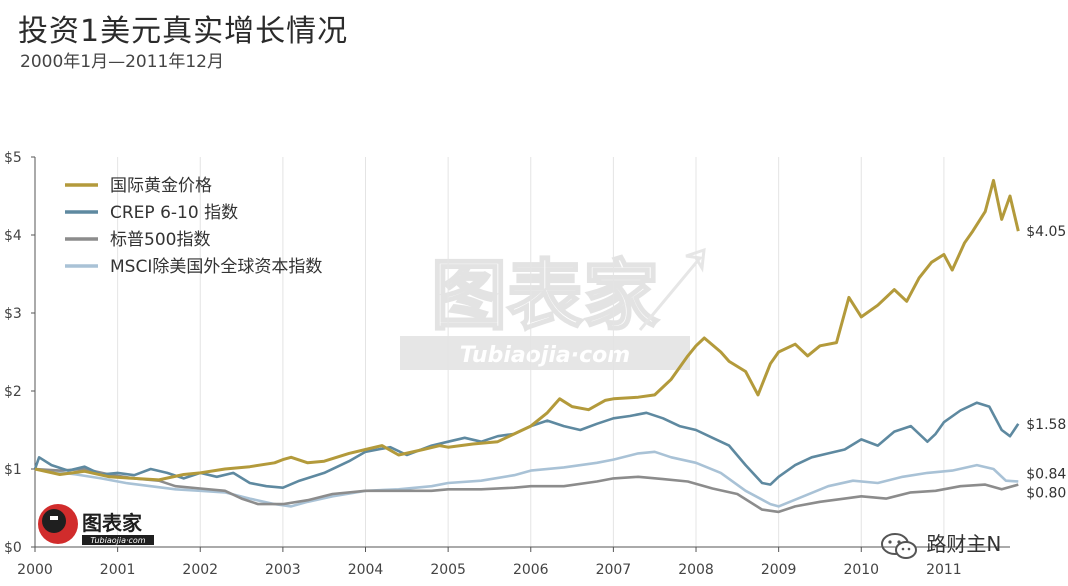 This screenshot has height=586, width=1068. Describe the element at coordinates (672, 289) in the screenshot. I see `watermark-arrow-icon` at that location.